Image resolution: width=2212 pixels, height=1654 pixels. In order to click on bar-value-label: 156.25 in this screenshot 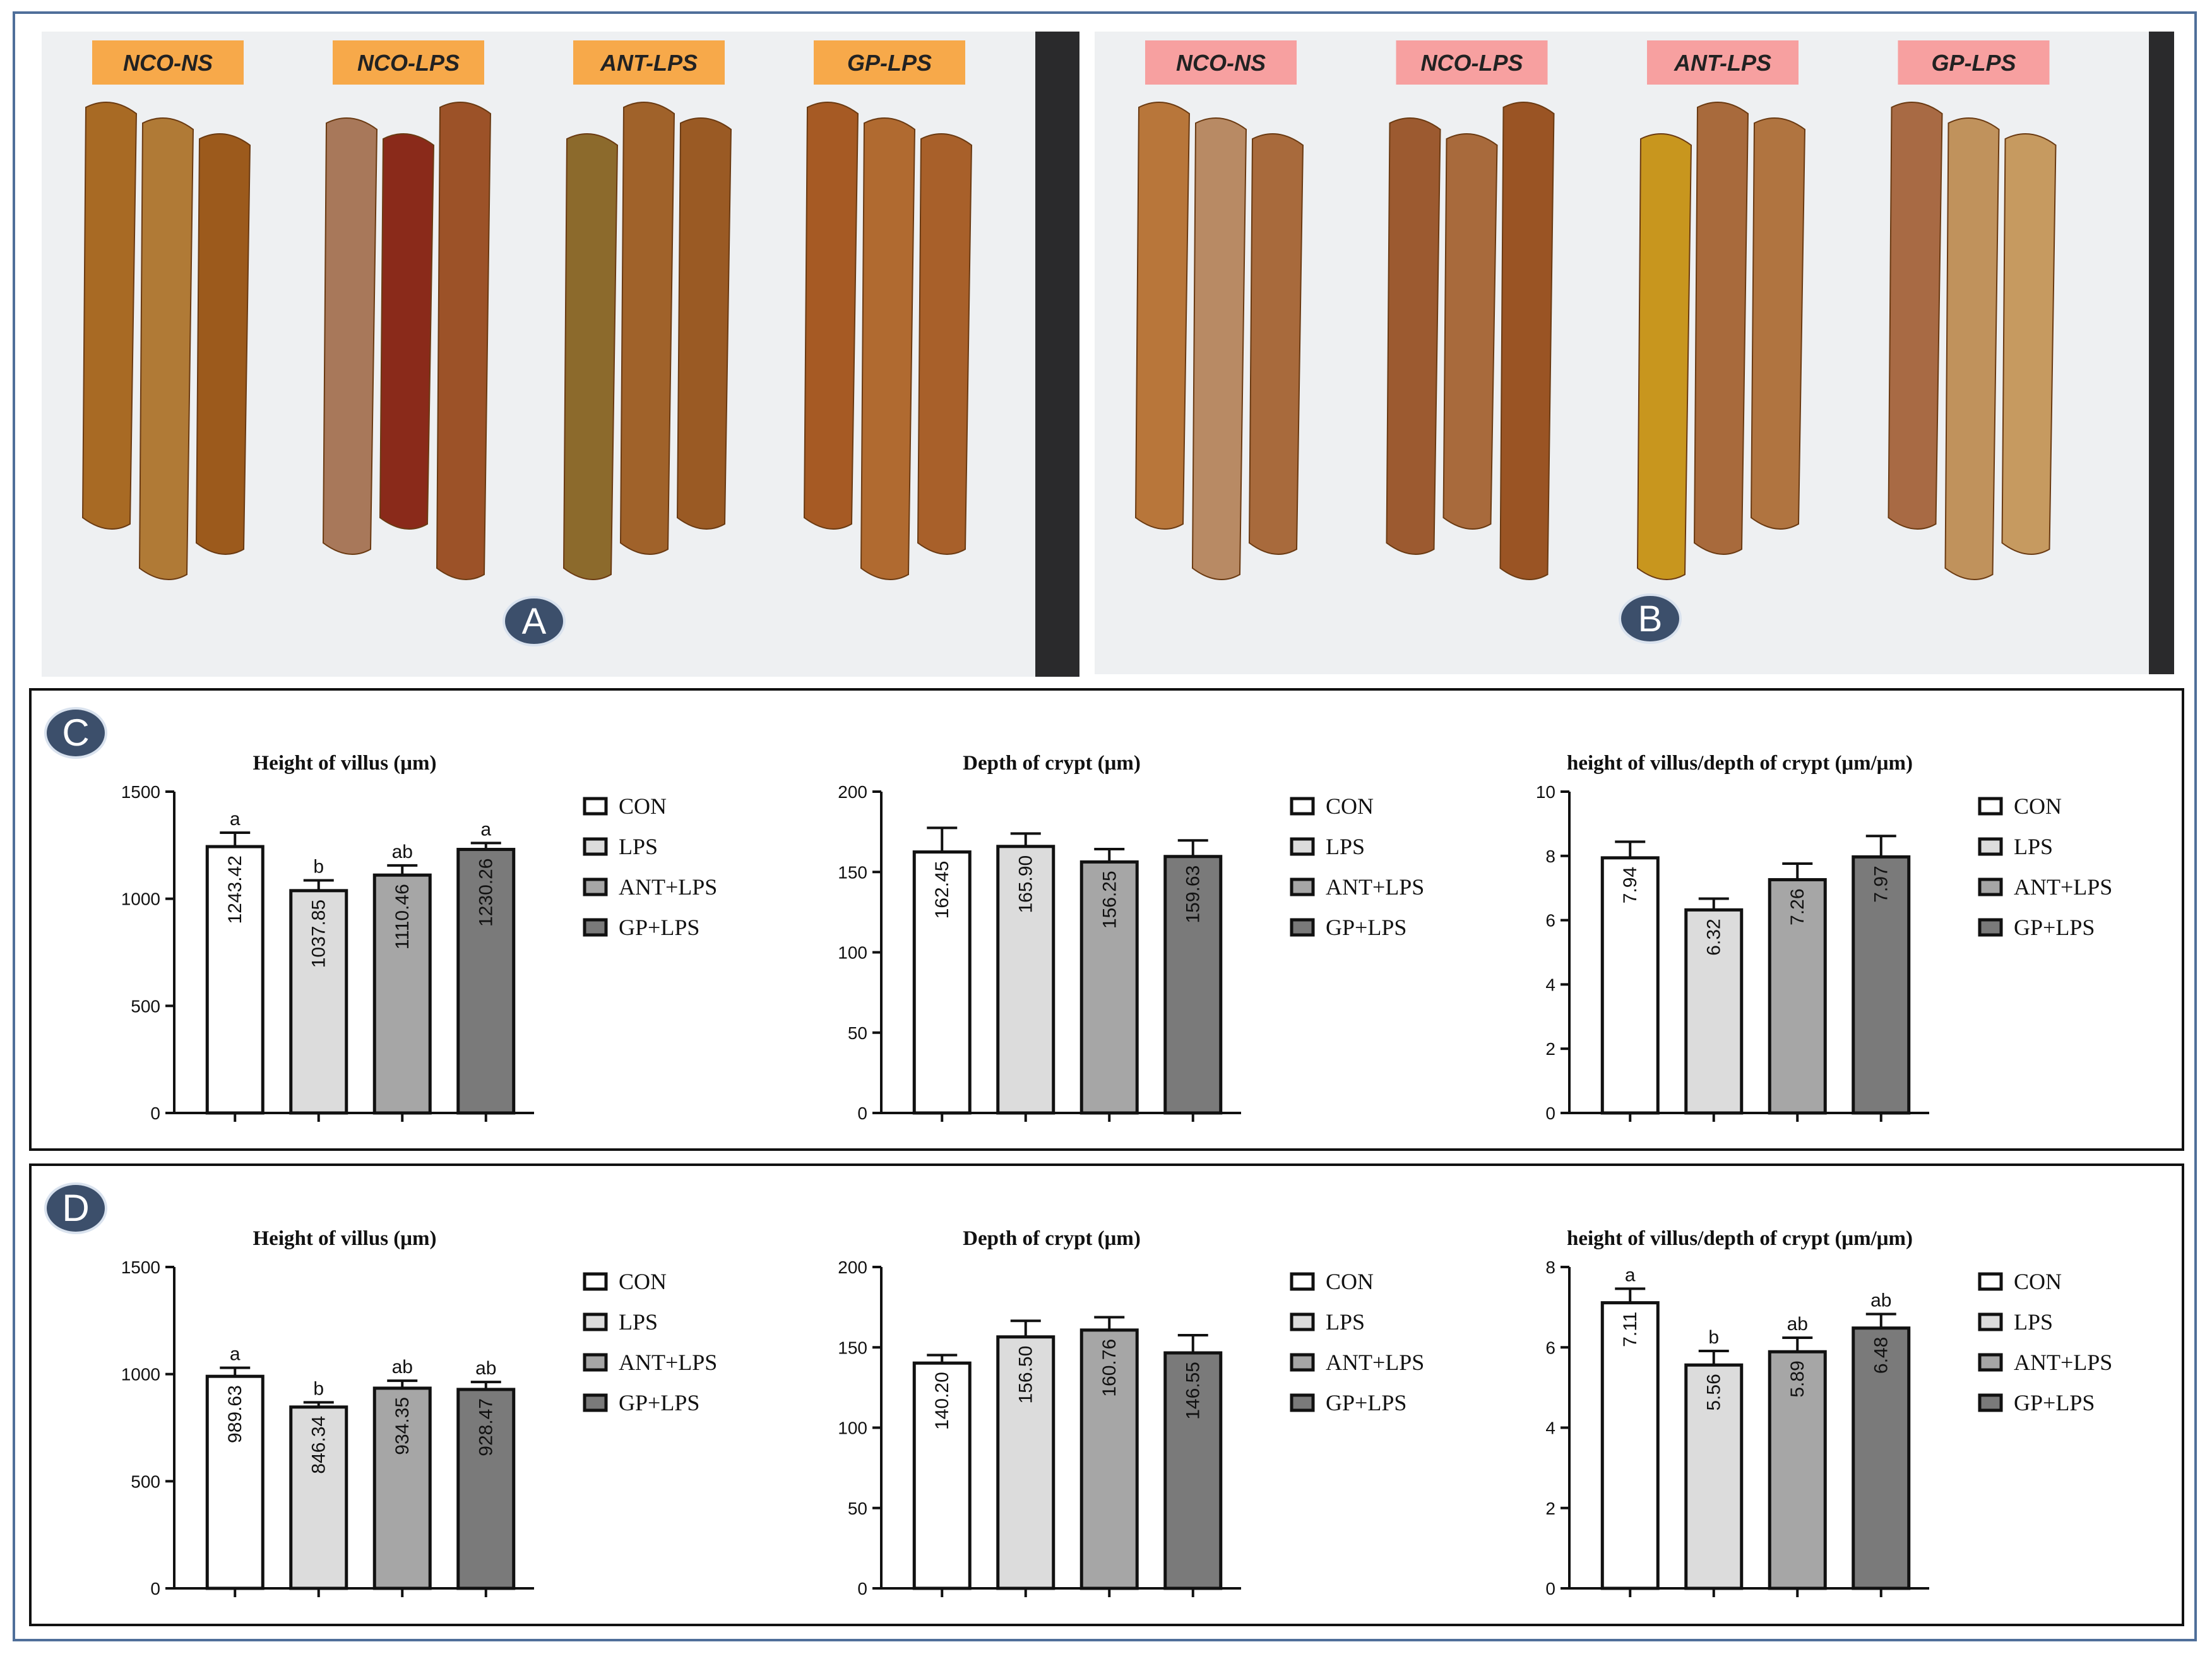, I will do `click(1109, 900)`.